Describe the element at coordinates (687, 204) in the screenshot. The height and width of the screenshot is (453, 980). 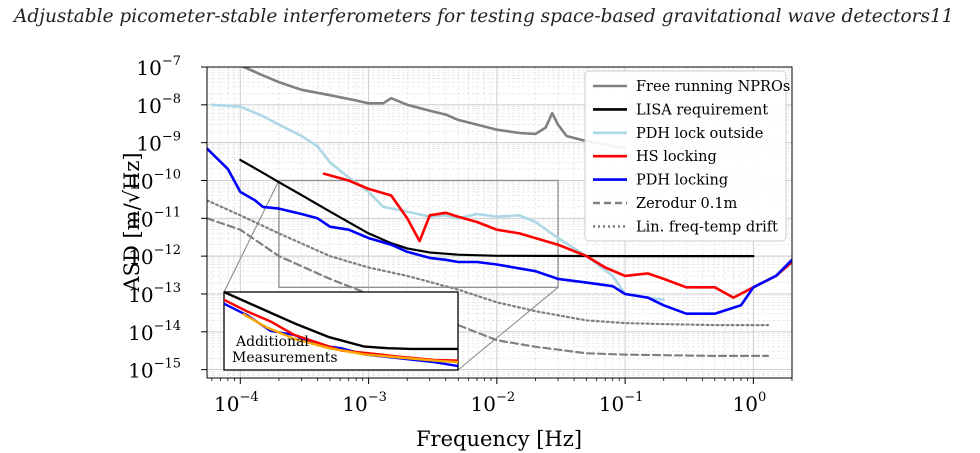
I see `legend-label-zerodur-0-1m: Zerodur 0.1m` at that location.